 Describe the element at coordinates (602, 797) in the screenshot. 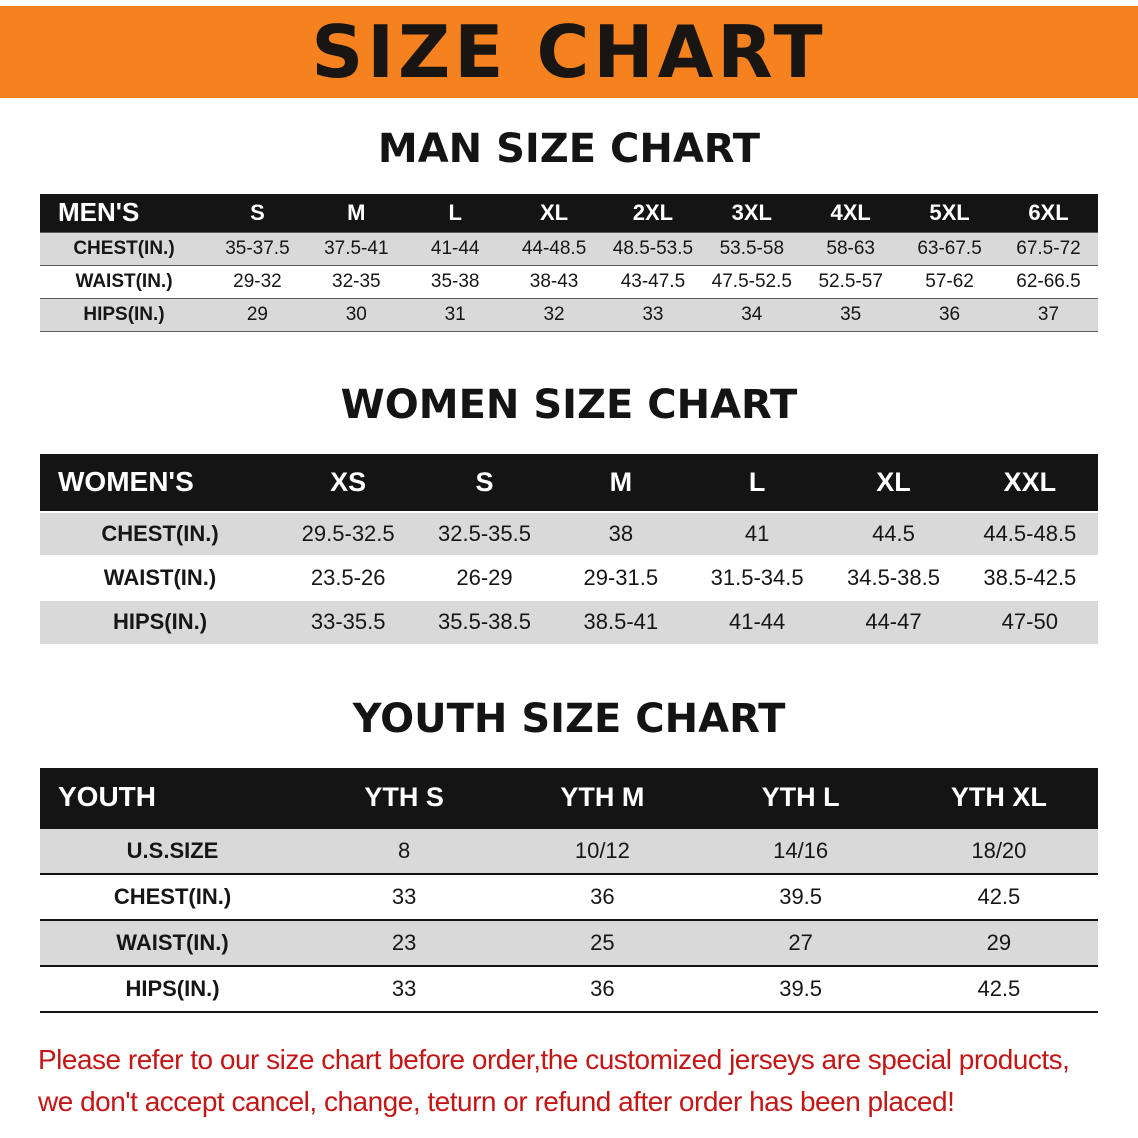

I see `size-header-cell: YTH M` at that location.